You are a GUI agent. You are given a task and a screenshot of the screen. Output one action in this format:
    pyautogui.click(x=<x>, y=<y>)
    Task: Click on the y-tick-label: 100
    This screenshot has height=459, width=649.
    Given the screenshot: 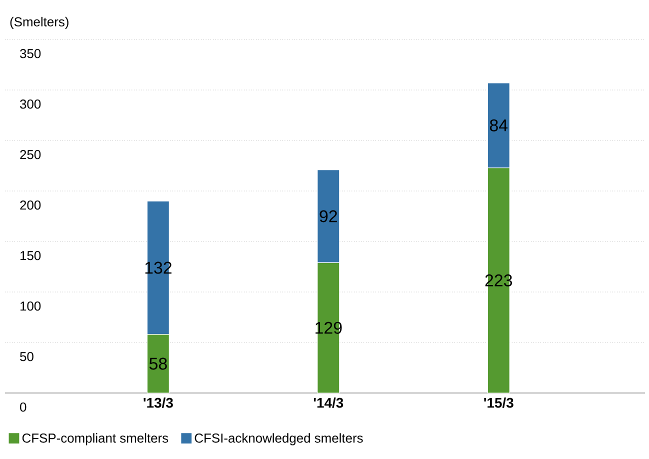 What is the action you would take?
    pyautogui.click(x=30, y=306)
    